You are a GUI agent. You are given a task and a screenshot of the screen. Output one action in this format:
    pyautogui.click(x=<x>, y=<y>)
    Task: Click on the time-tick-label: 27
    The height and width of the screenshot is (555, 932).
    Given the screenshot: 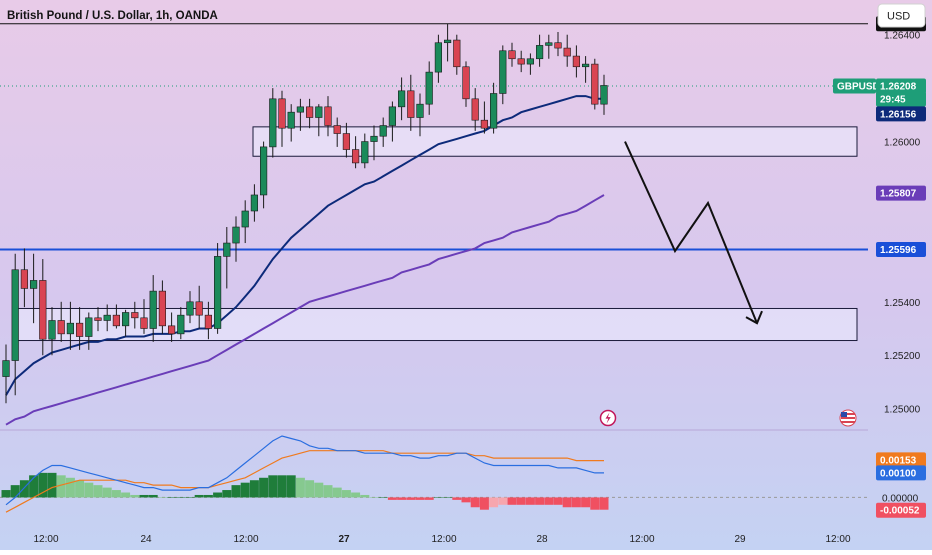 What is the action you would take?
    pyautogui.click(x=344, y=539)
    